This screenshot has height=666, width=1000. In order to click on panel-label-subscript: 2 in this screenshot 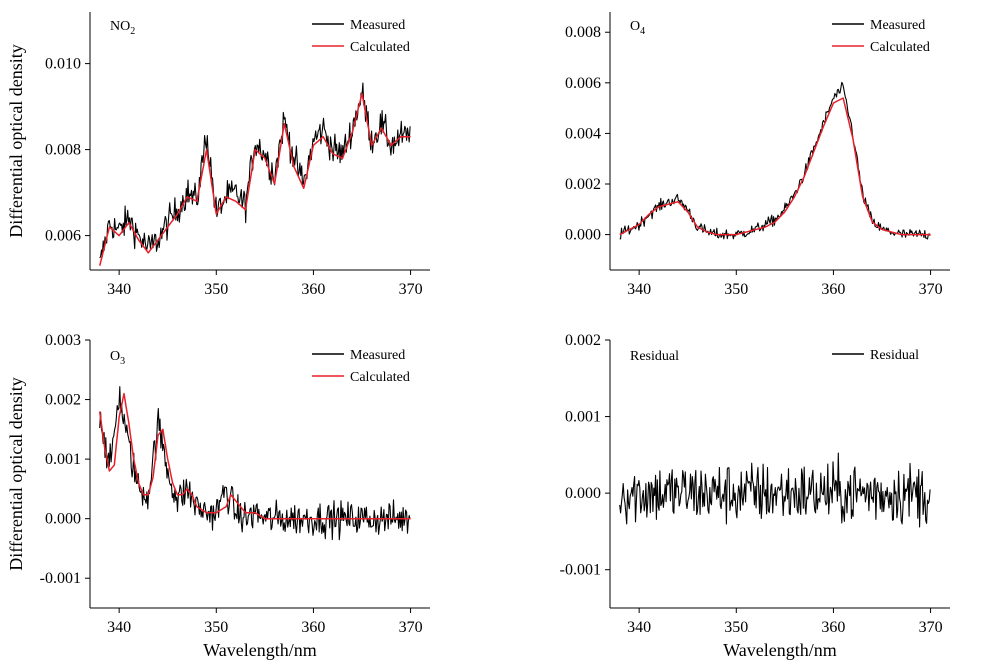, I will do `click(132, 31)`.